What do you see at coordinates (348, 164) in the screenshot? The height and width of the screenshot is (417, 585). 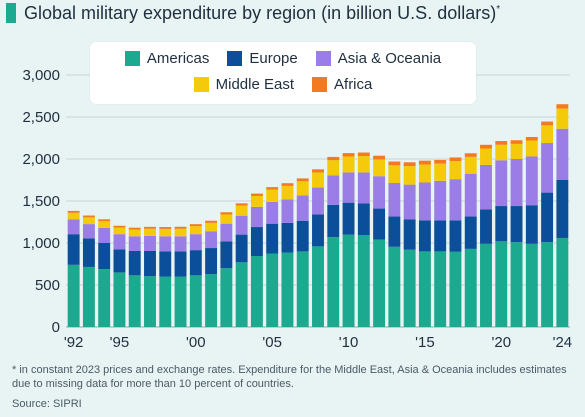 I see `bar-middle-east-2010` at bounding box center [348, 164].